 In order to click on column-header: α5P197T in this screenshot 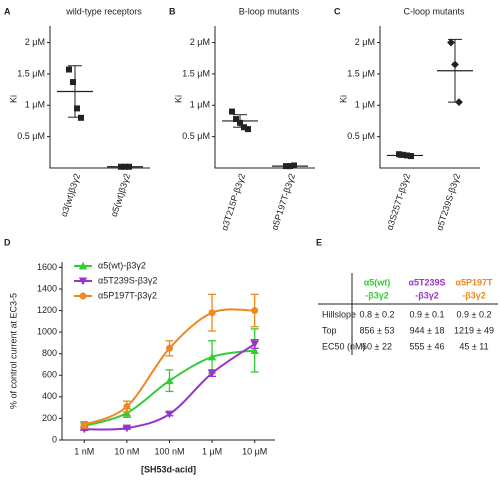, I will do `click(474, 282)`.